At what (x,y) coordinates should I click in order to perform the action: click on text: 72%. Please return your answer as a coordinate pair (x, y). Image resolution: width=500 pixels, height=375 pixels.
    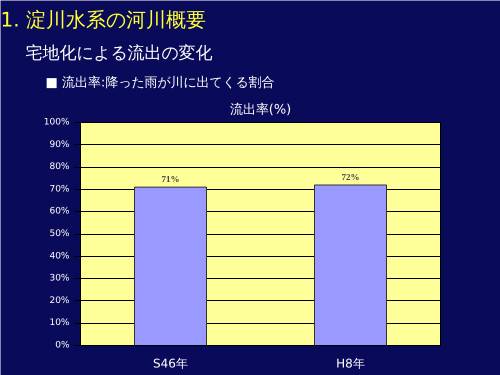
    Looking at the image, I should click on (351, 177).